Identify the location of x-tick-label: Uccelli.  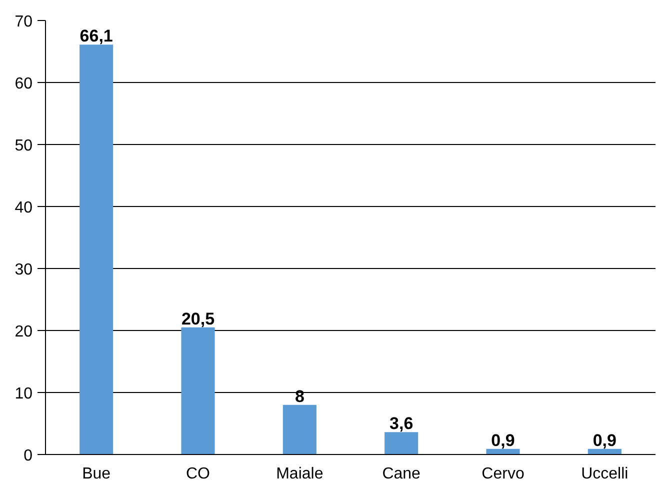
(604, 474).